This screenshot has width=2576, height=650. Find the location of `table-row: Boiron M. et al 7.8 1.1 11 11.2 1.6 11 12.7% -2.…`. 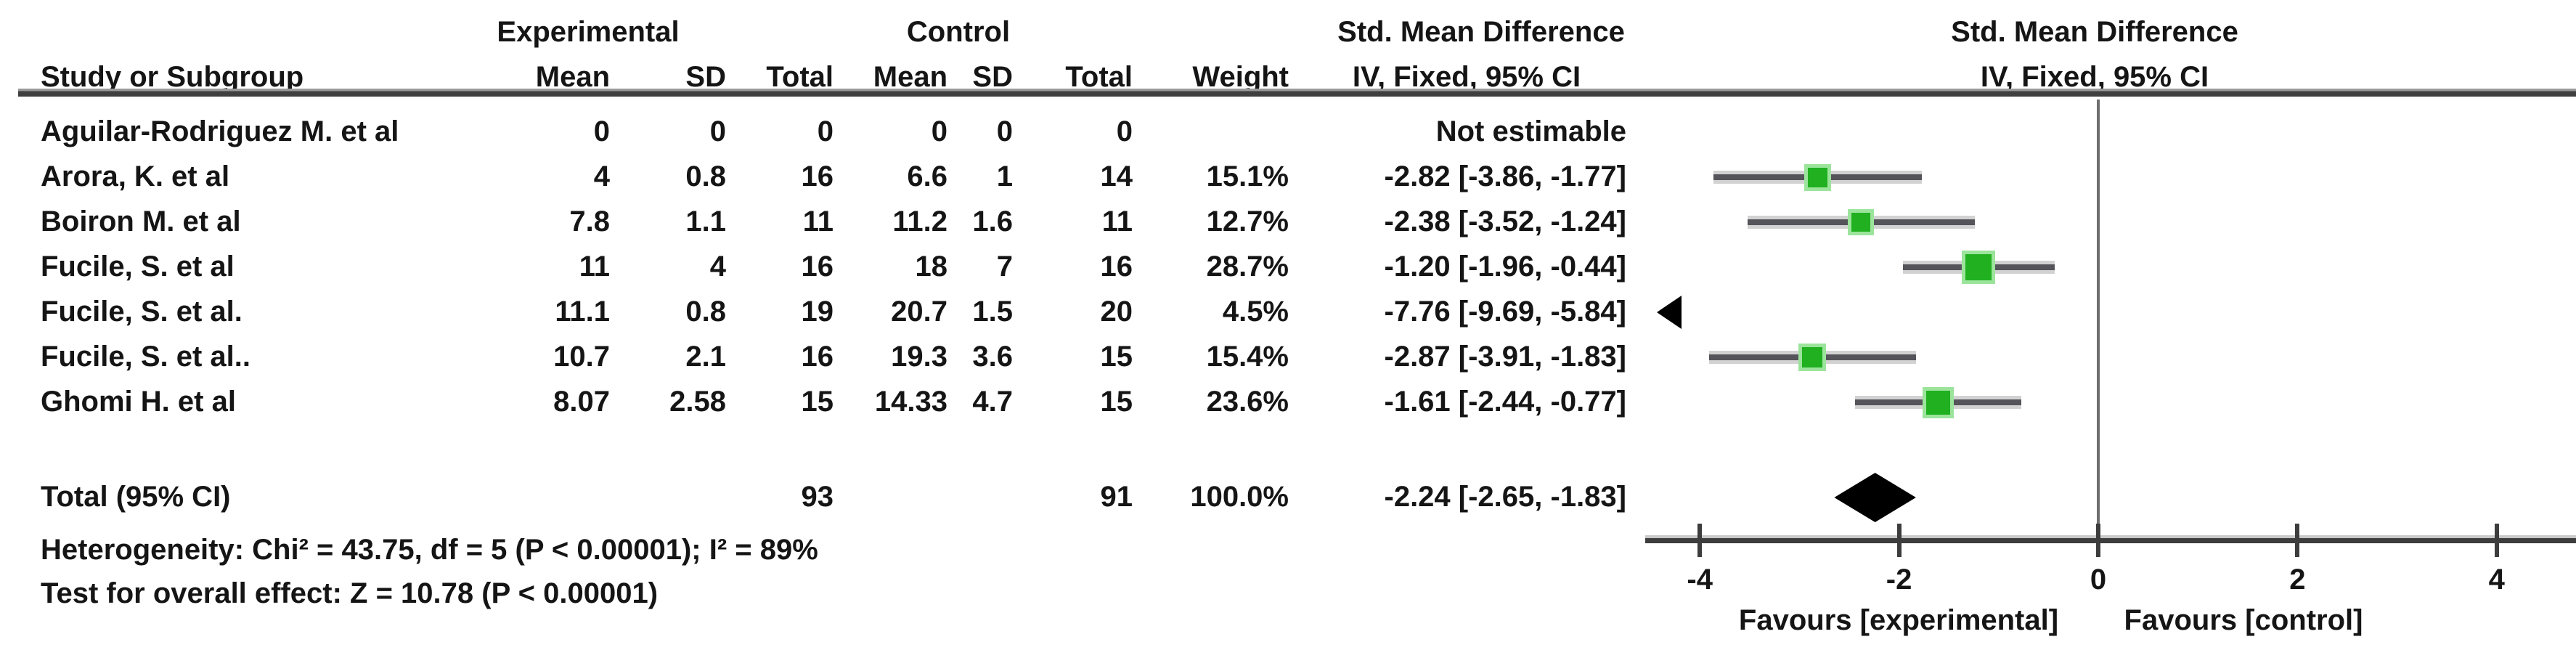

table-row: Boiron M. et al 7.8 1.1 11 11.2 1.6 11 12.7% -2.… is located at coordinates (824, 223).